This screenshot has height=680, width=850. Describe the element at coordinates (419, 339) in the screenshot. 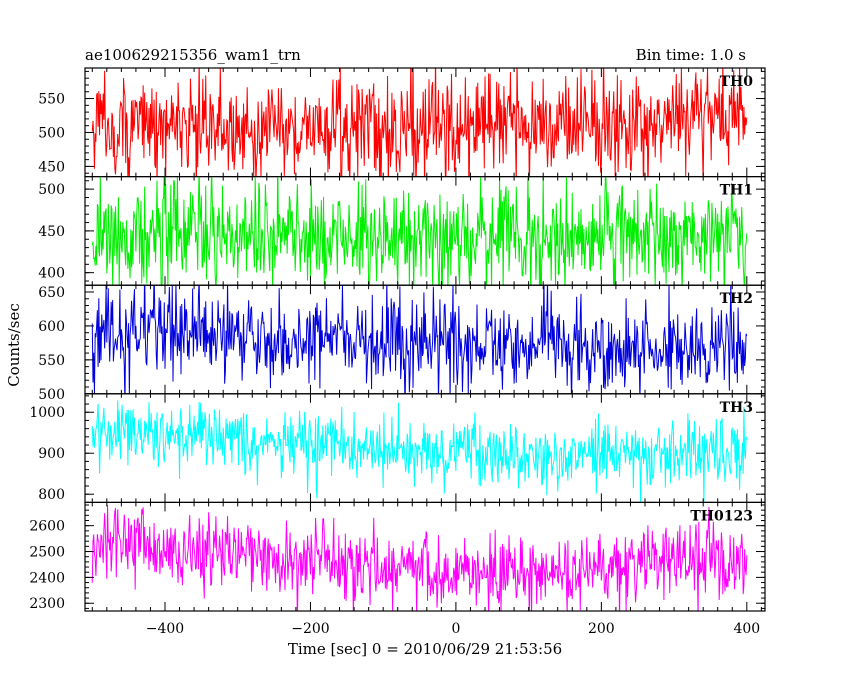

I see `series-line-th2` at that location.